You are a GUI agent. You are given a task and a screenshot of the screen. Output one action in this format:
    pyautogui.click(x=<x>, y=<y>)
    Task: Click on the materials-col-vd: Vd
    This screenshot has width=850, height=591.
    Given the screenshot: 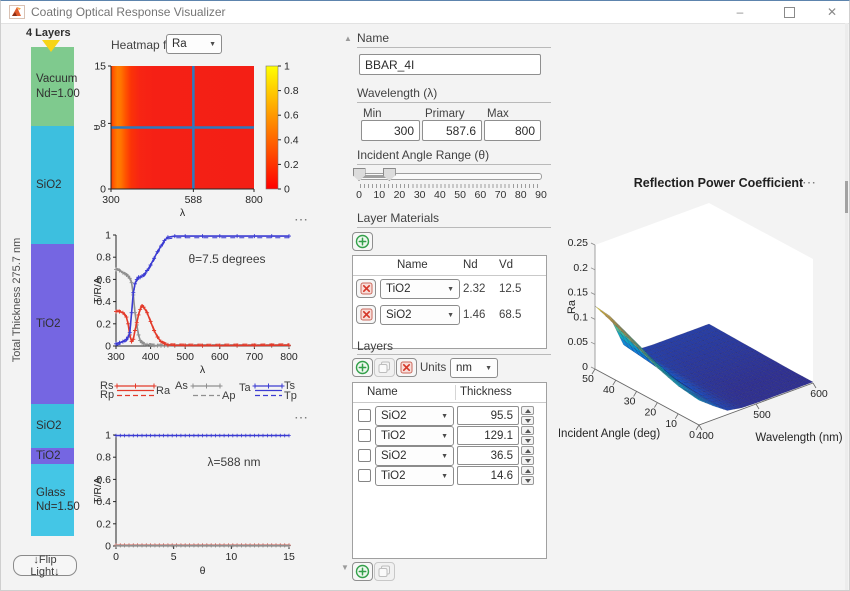 What is the action you would take?
    pyautogui.click(x=506, y=265)
    